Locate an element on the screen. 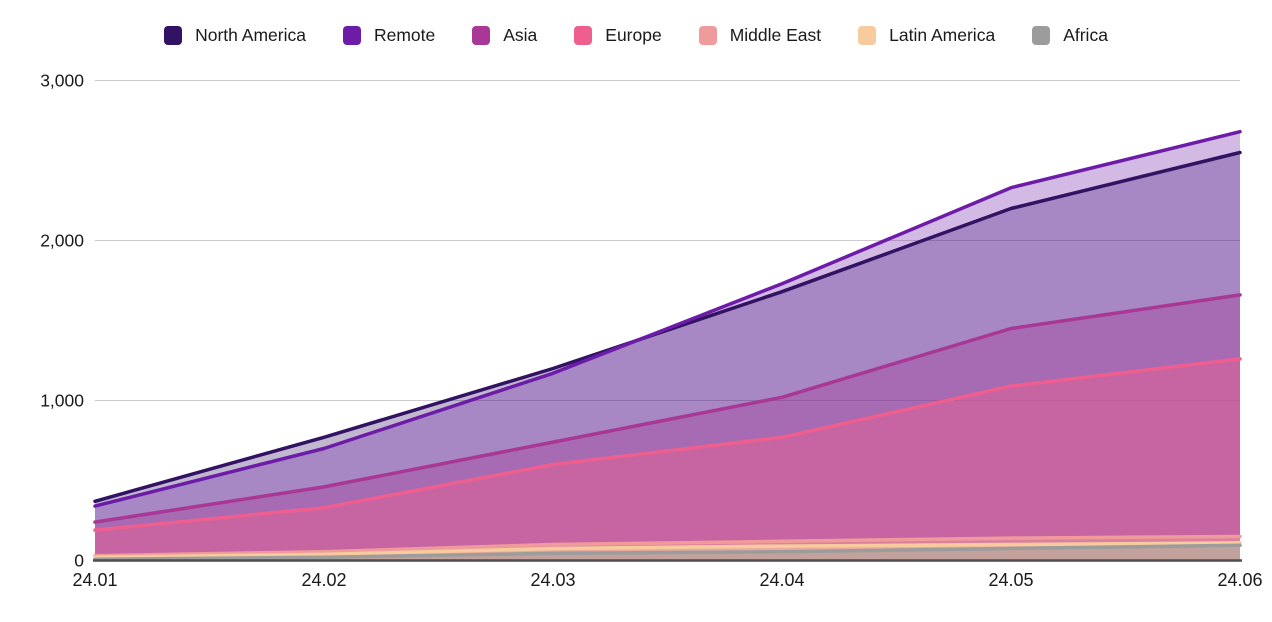  line-latin-america is located at coordinates (667, 550).